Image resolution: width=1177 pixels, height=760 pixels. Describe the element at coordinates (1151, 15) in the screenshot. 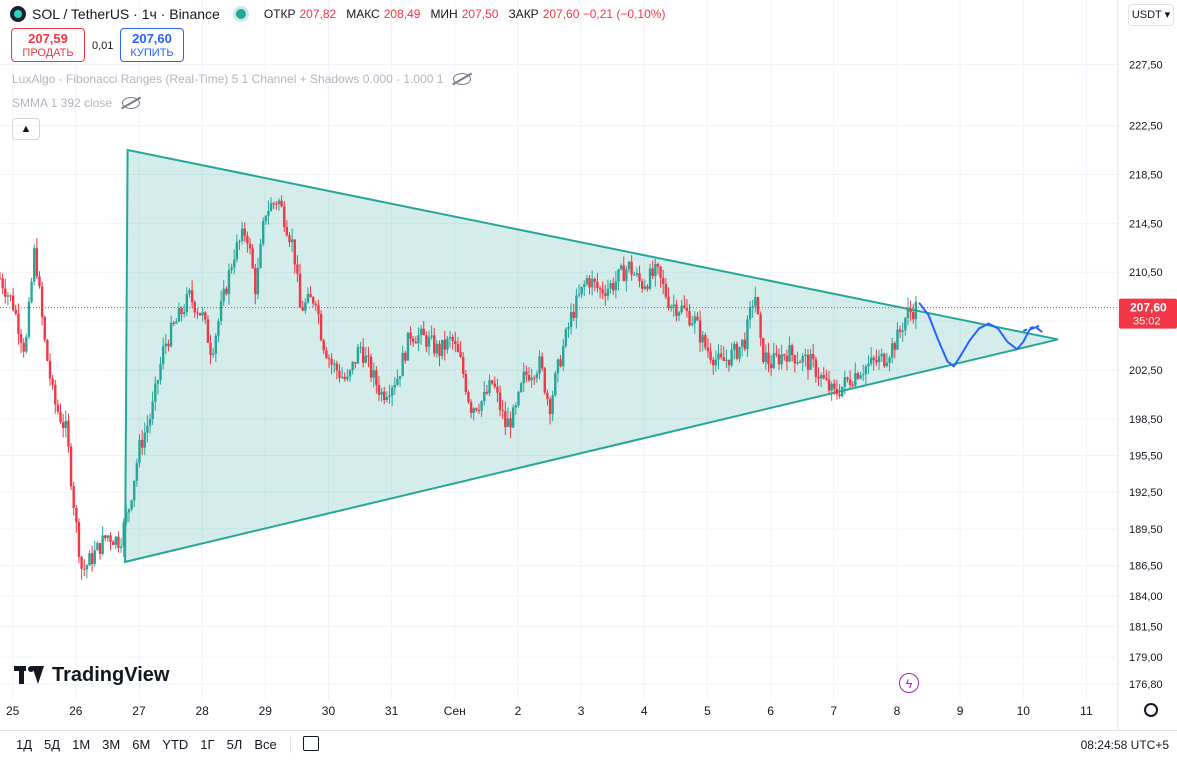

I see `currency-selector: USDT ▾` at that location.